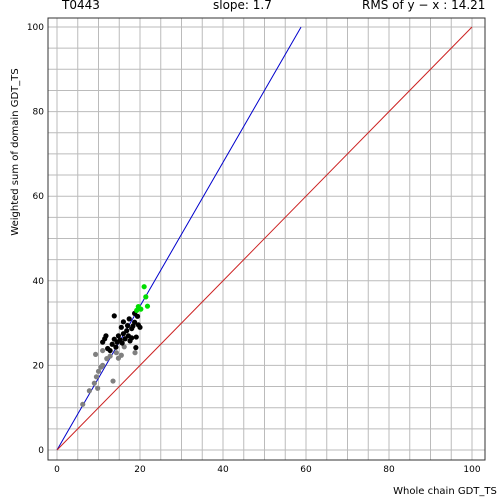 The image size is (500, 500). What do you see at coordinates (80, 6) in the screenshot?
I see `target-label: T0443` at bounding box center [80, 6].